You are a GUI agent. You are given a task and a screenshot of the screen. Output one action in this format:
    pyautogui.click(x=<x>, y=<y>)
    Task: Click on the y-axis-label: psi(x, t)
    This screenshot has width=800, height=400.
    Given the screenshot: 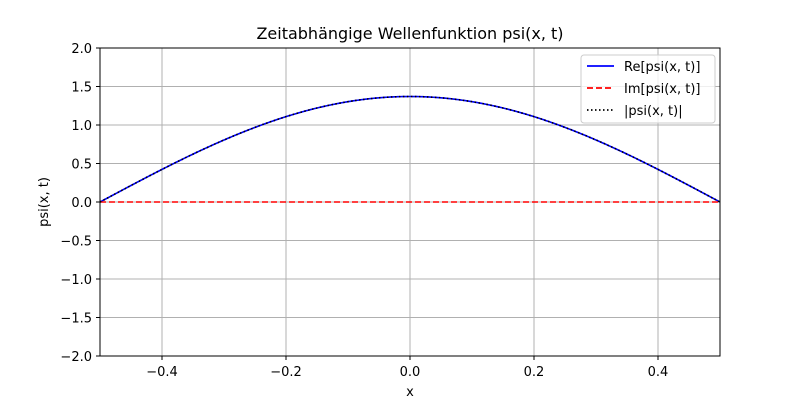 What is the action you would take?
    pyautogui.click(x=44, y=202)
    